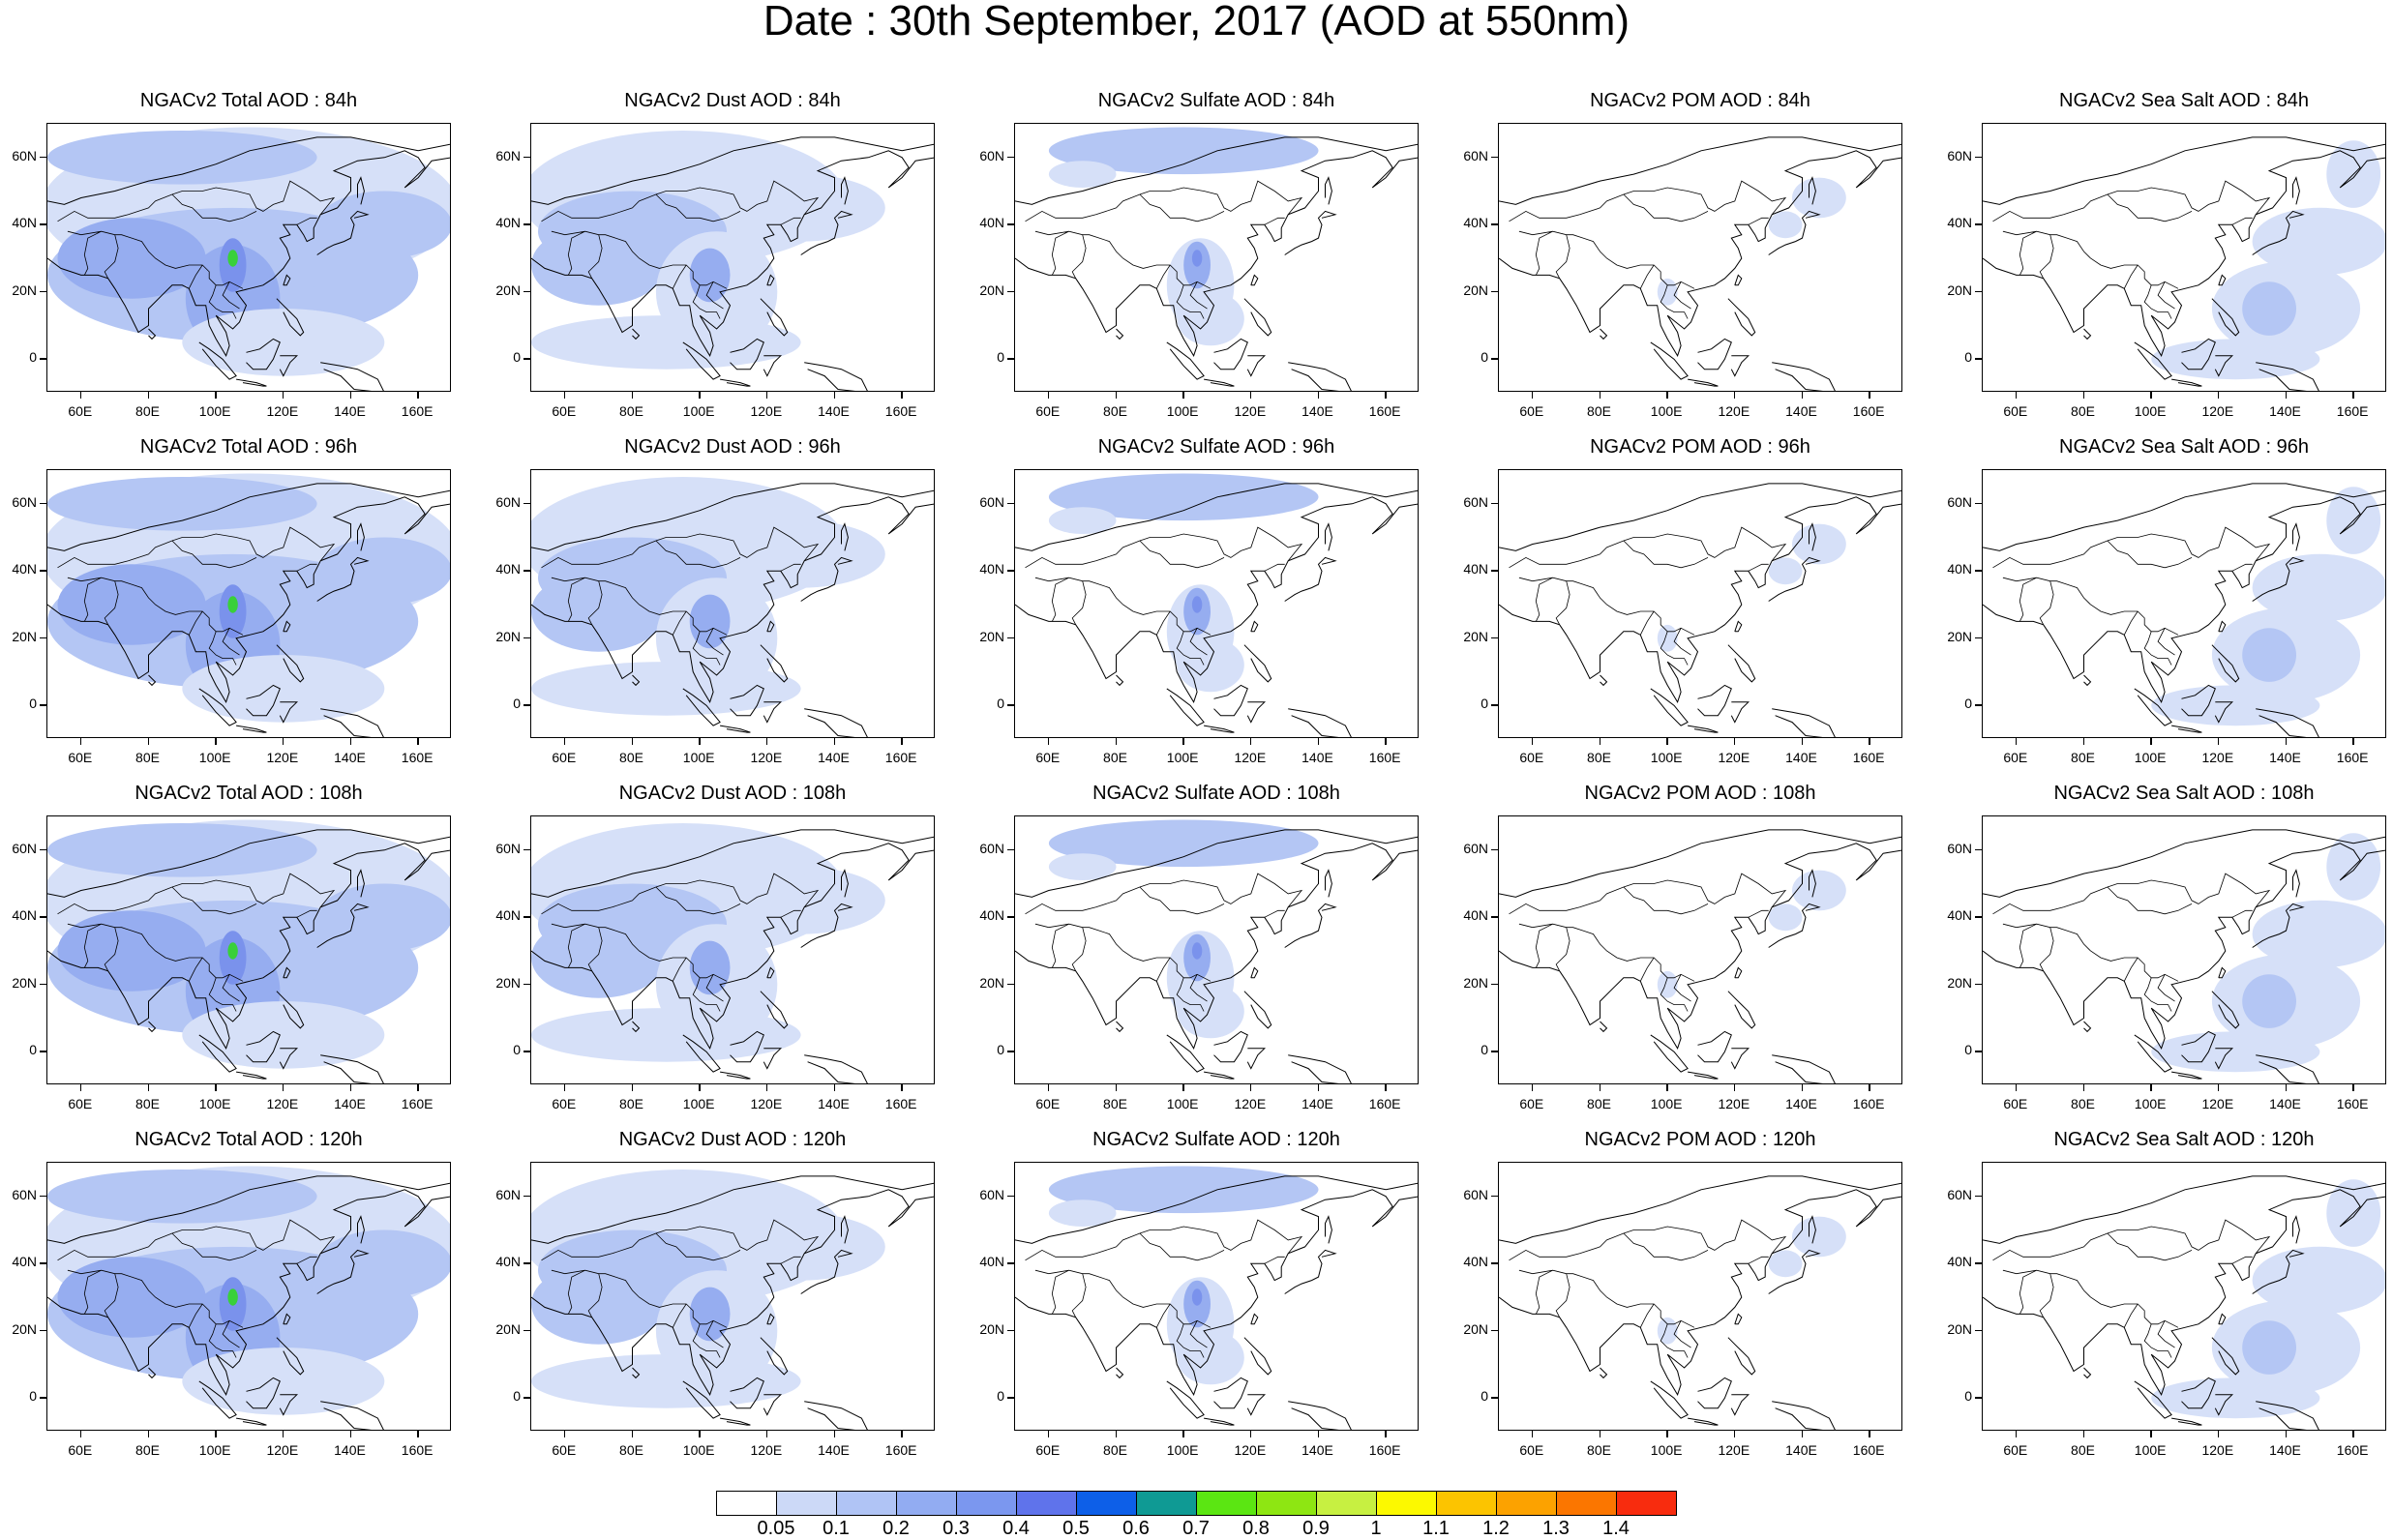 The height and width of the screenshot is (1540, 2393). What do you see at coordinates (1959, 155) in the screenshot?
I see `lat-tick-label: 60N` at bounding box center [1959, 155].